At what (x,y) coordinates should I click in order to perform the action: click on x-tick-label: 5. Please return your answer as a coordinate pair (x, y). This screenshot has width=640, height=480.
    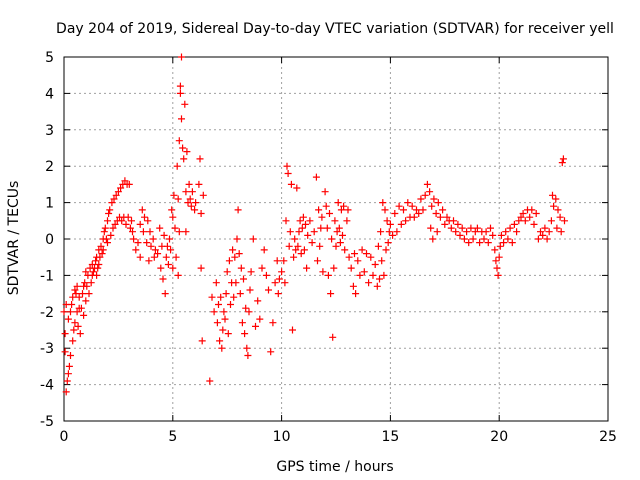
    Looking at the image, I should click on (172, 437).